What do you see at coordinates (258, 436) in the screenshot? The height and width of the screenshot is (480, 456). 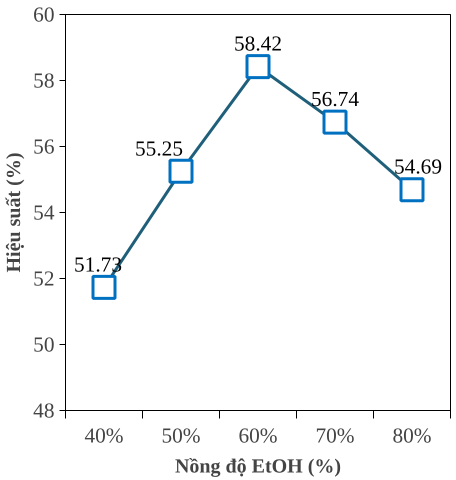 I see `x-tick-label: 60%` at bounding box center [258, 436].